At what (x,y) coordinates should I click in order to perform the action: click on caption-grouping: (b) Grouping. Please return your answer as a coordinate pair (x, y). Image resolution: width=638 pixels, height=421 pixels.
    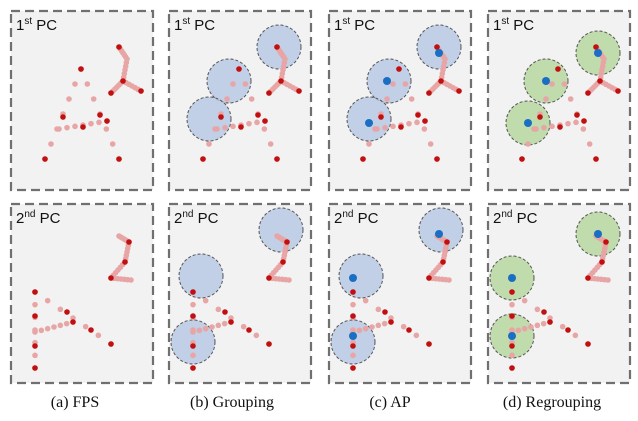
    Looking at the image, I should click on (232, 403).